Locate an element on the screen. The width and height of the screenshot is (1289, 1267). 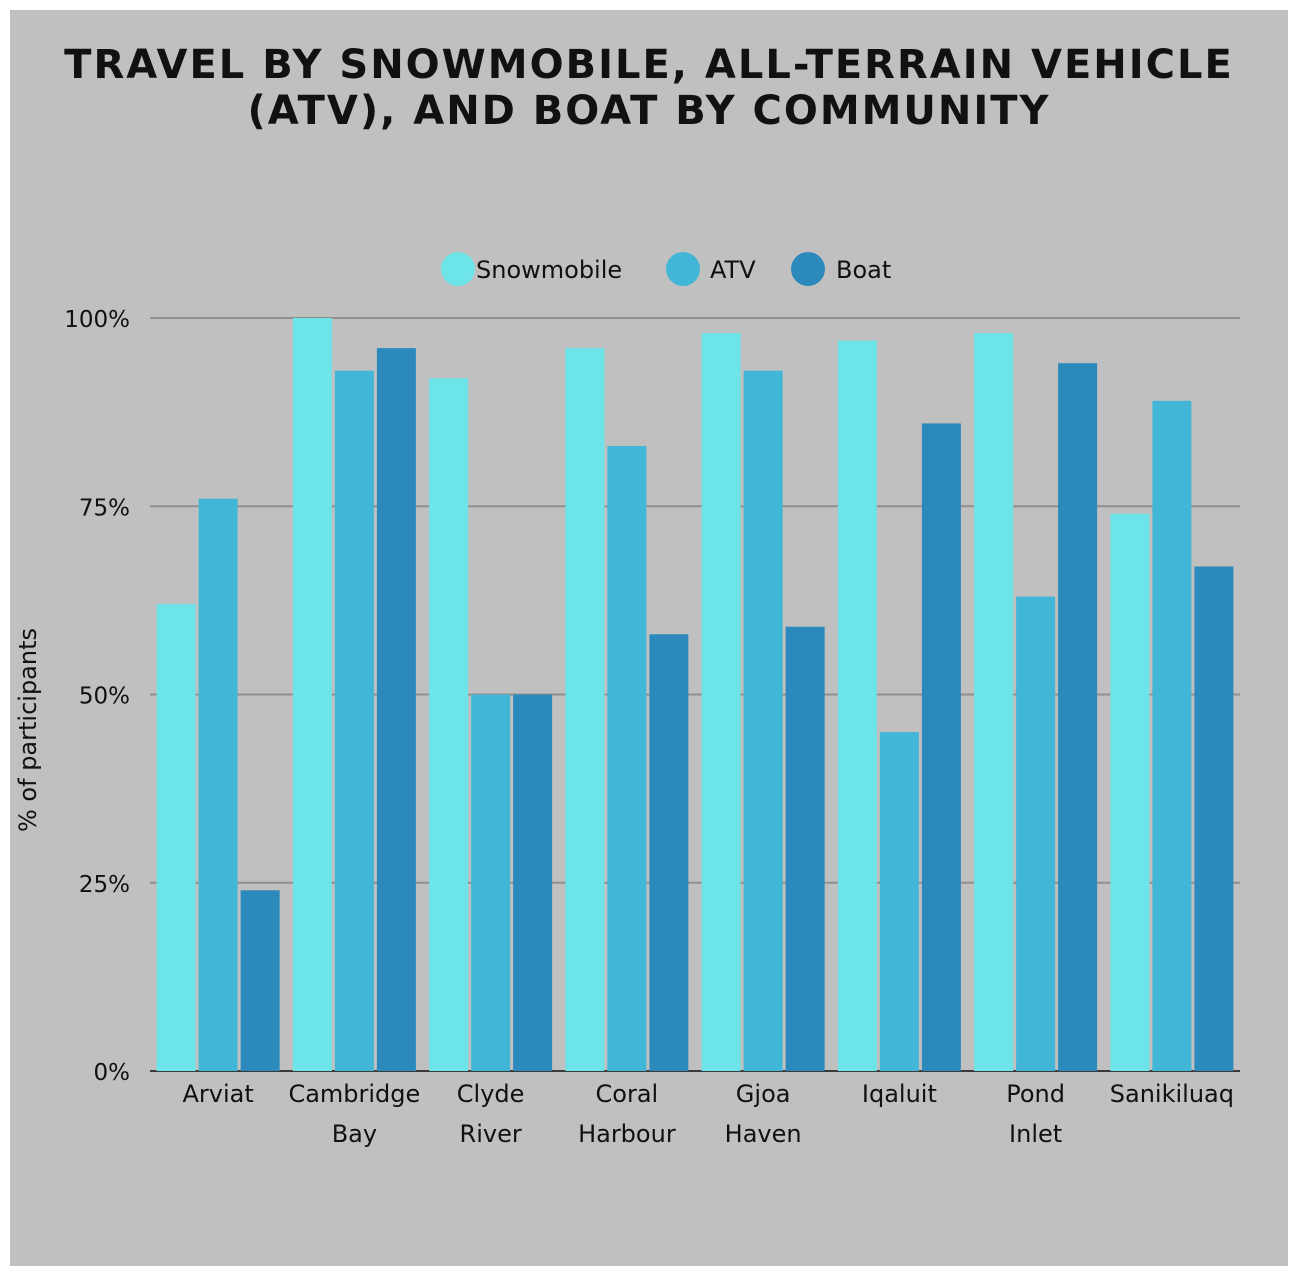
bar-atv-gjoa-haven is located at coordinates (763, 721).